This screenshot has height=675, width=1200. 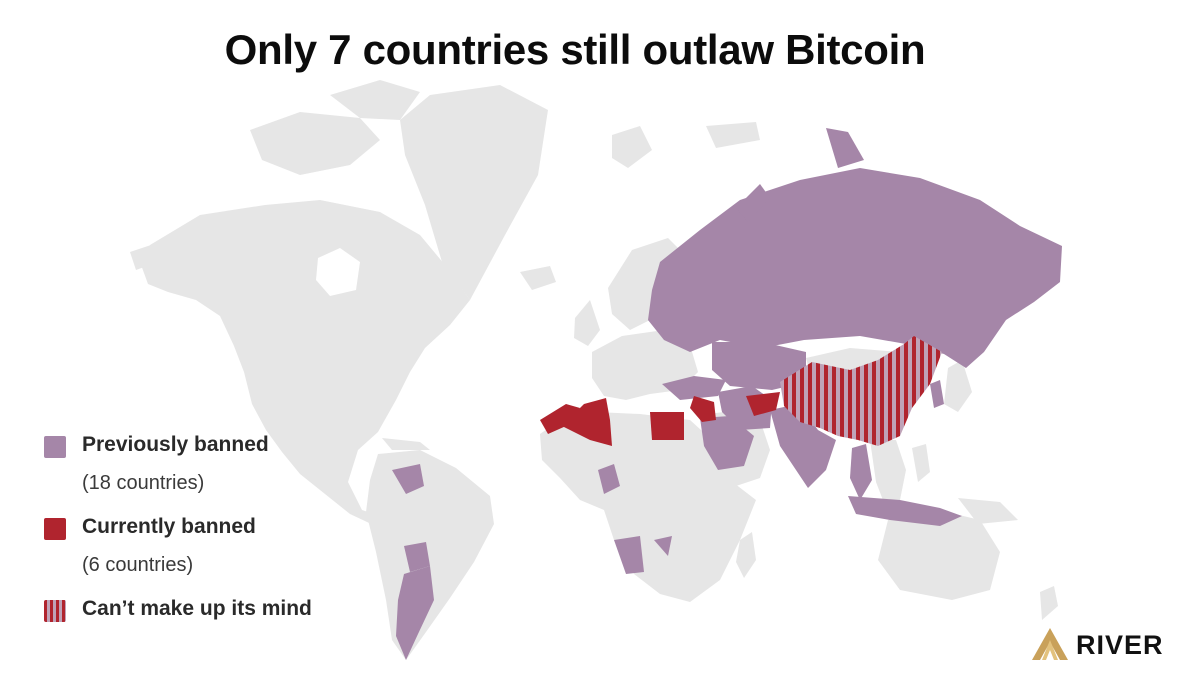 I want to click on page-title: Only 7 countries still outlaw Bitcoin, so click(x=575, y=49).